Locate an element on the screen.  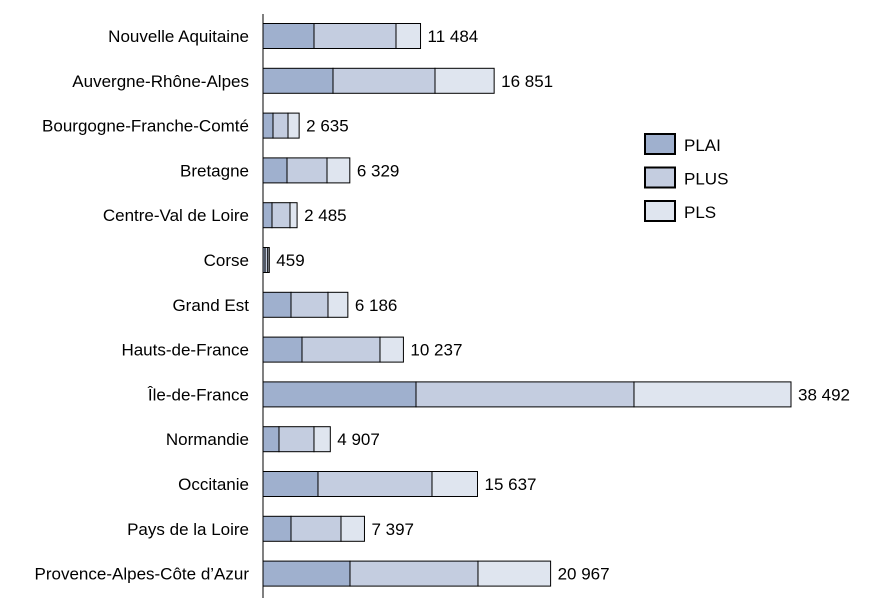
category-label: Provence-Alpes-Côte d’Azur is located at coordinates (142, 574).